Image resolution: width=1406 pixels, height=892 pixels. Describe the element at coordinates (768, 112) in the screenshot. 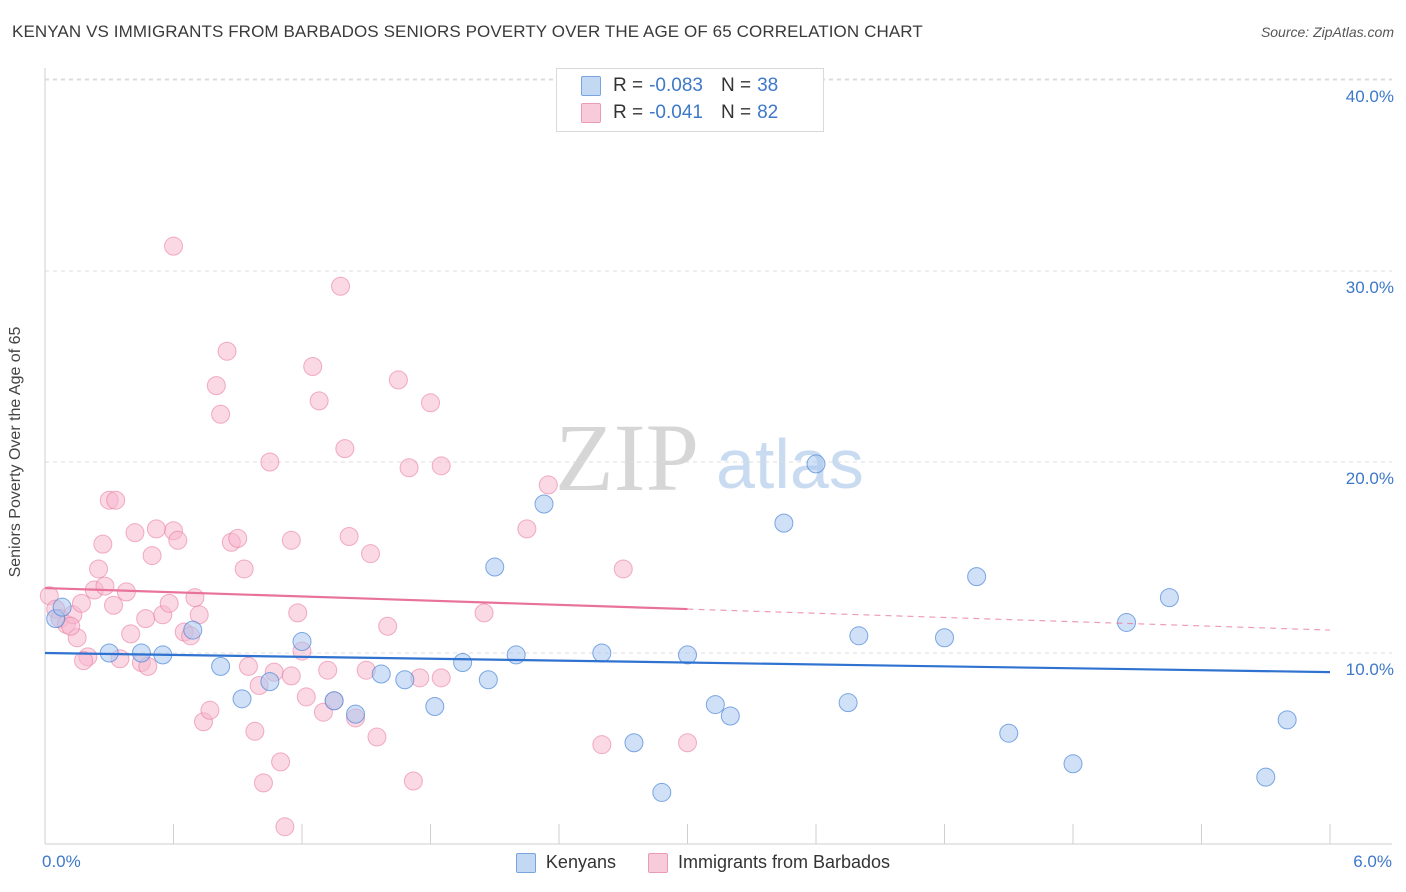

I see `n-value: 82` at that location.